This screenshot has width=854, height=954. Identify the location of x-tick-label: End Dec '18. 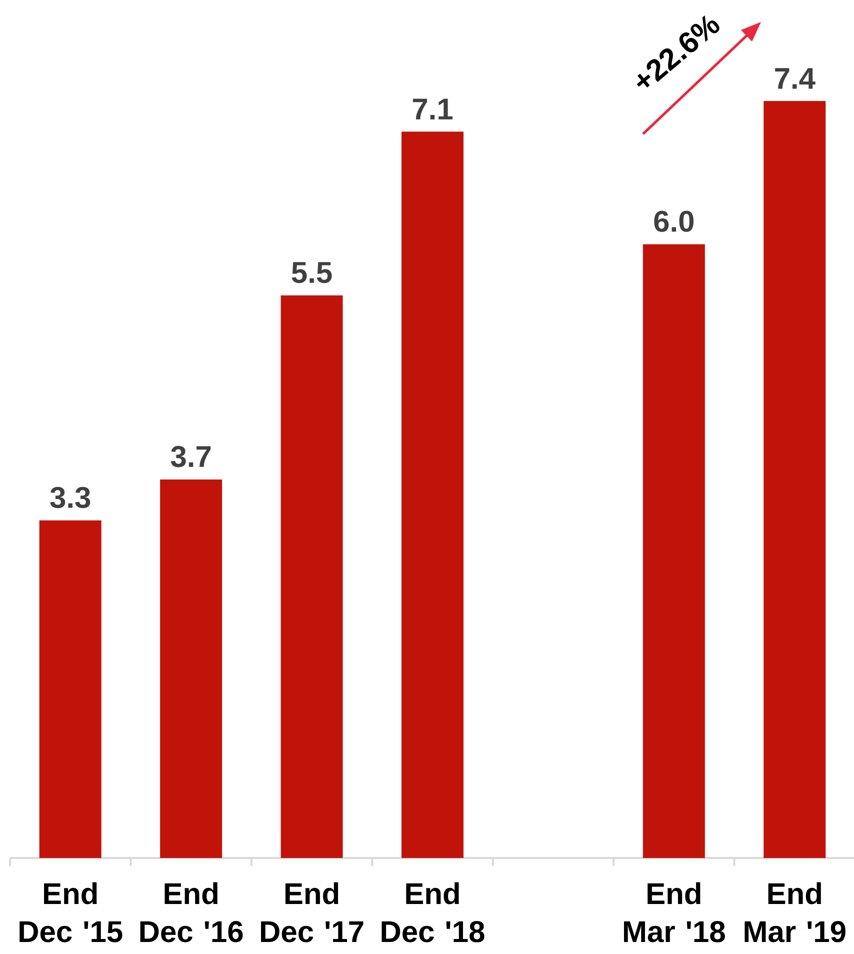
(433, 912).